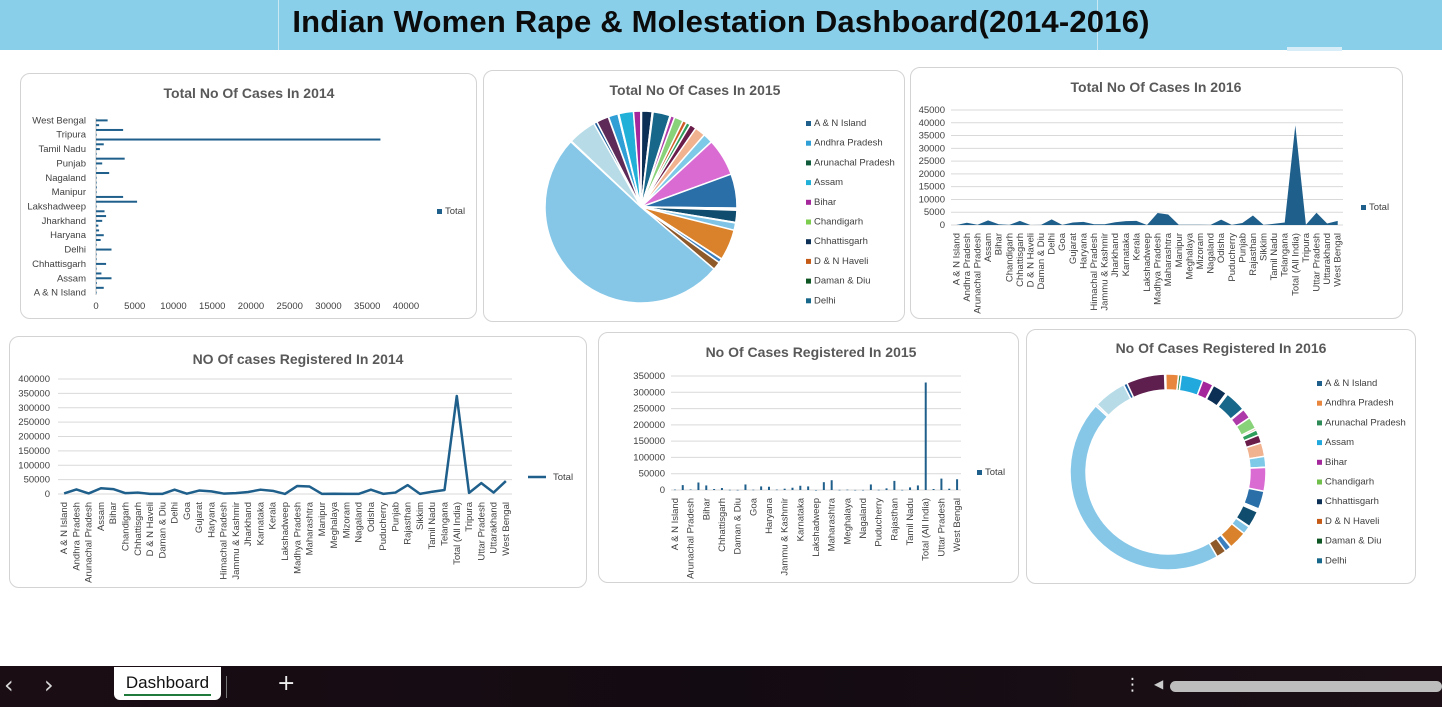 Image resolution: width=1442 pixels, height=707 pixels. Describe the element at coordinates (832, 524) in the screenshot. I see `x-tick-label: Maharashtra` at that location.